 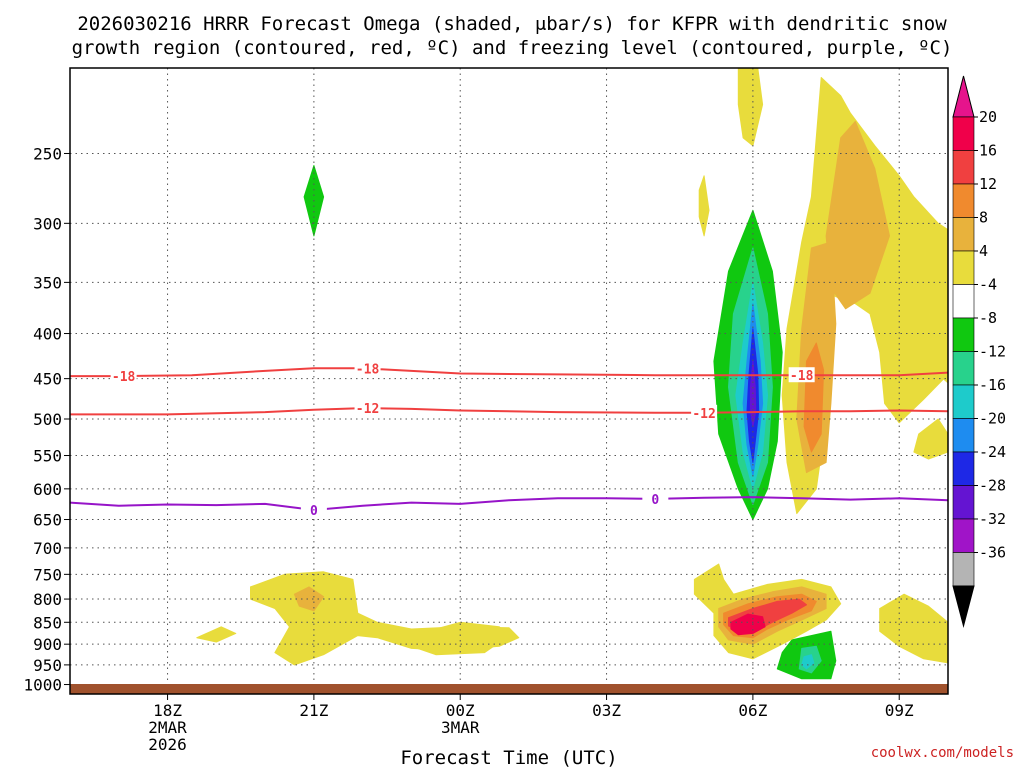 What do you see at coordinates (460, 727) in the screenshot?
I see `x-tick-label-00Z-1: 3MAR` at bounding box center [460, 727].